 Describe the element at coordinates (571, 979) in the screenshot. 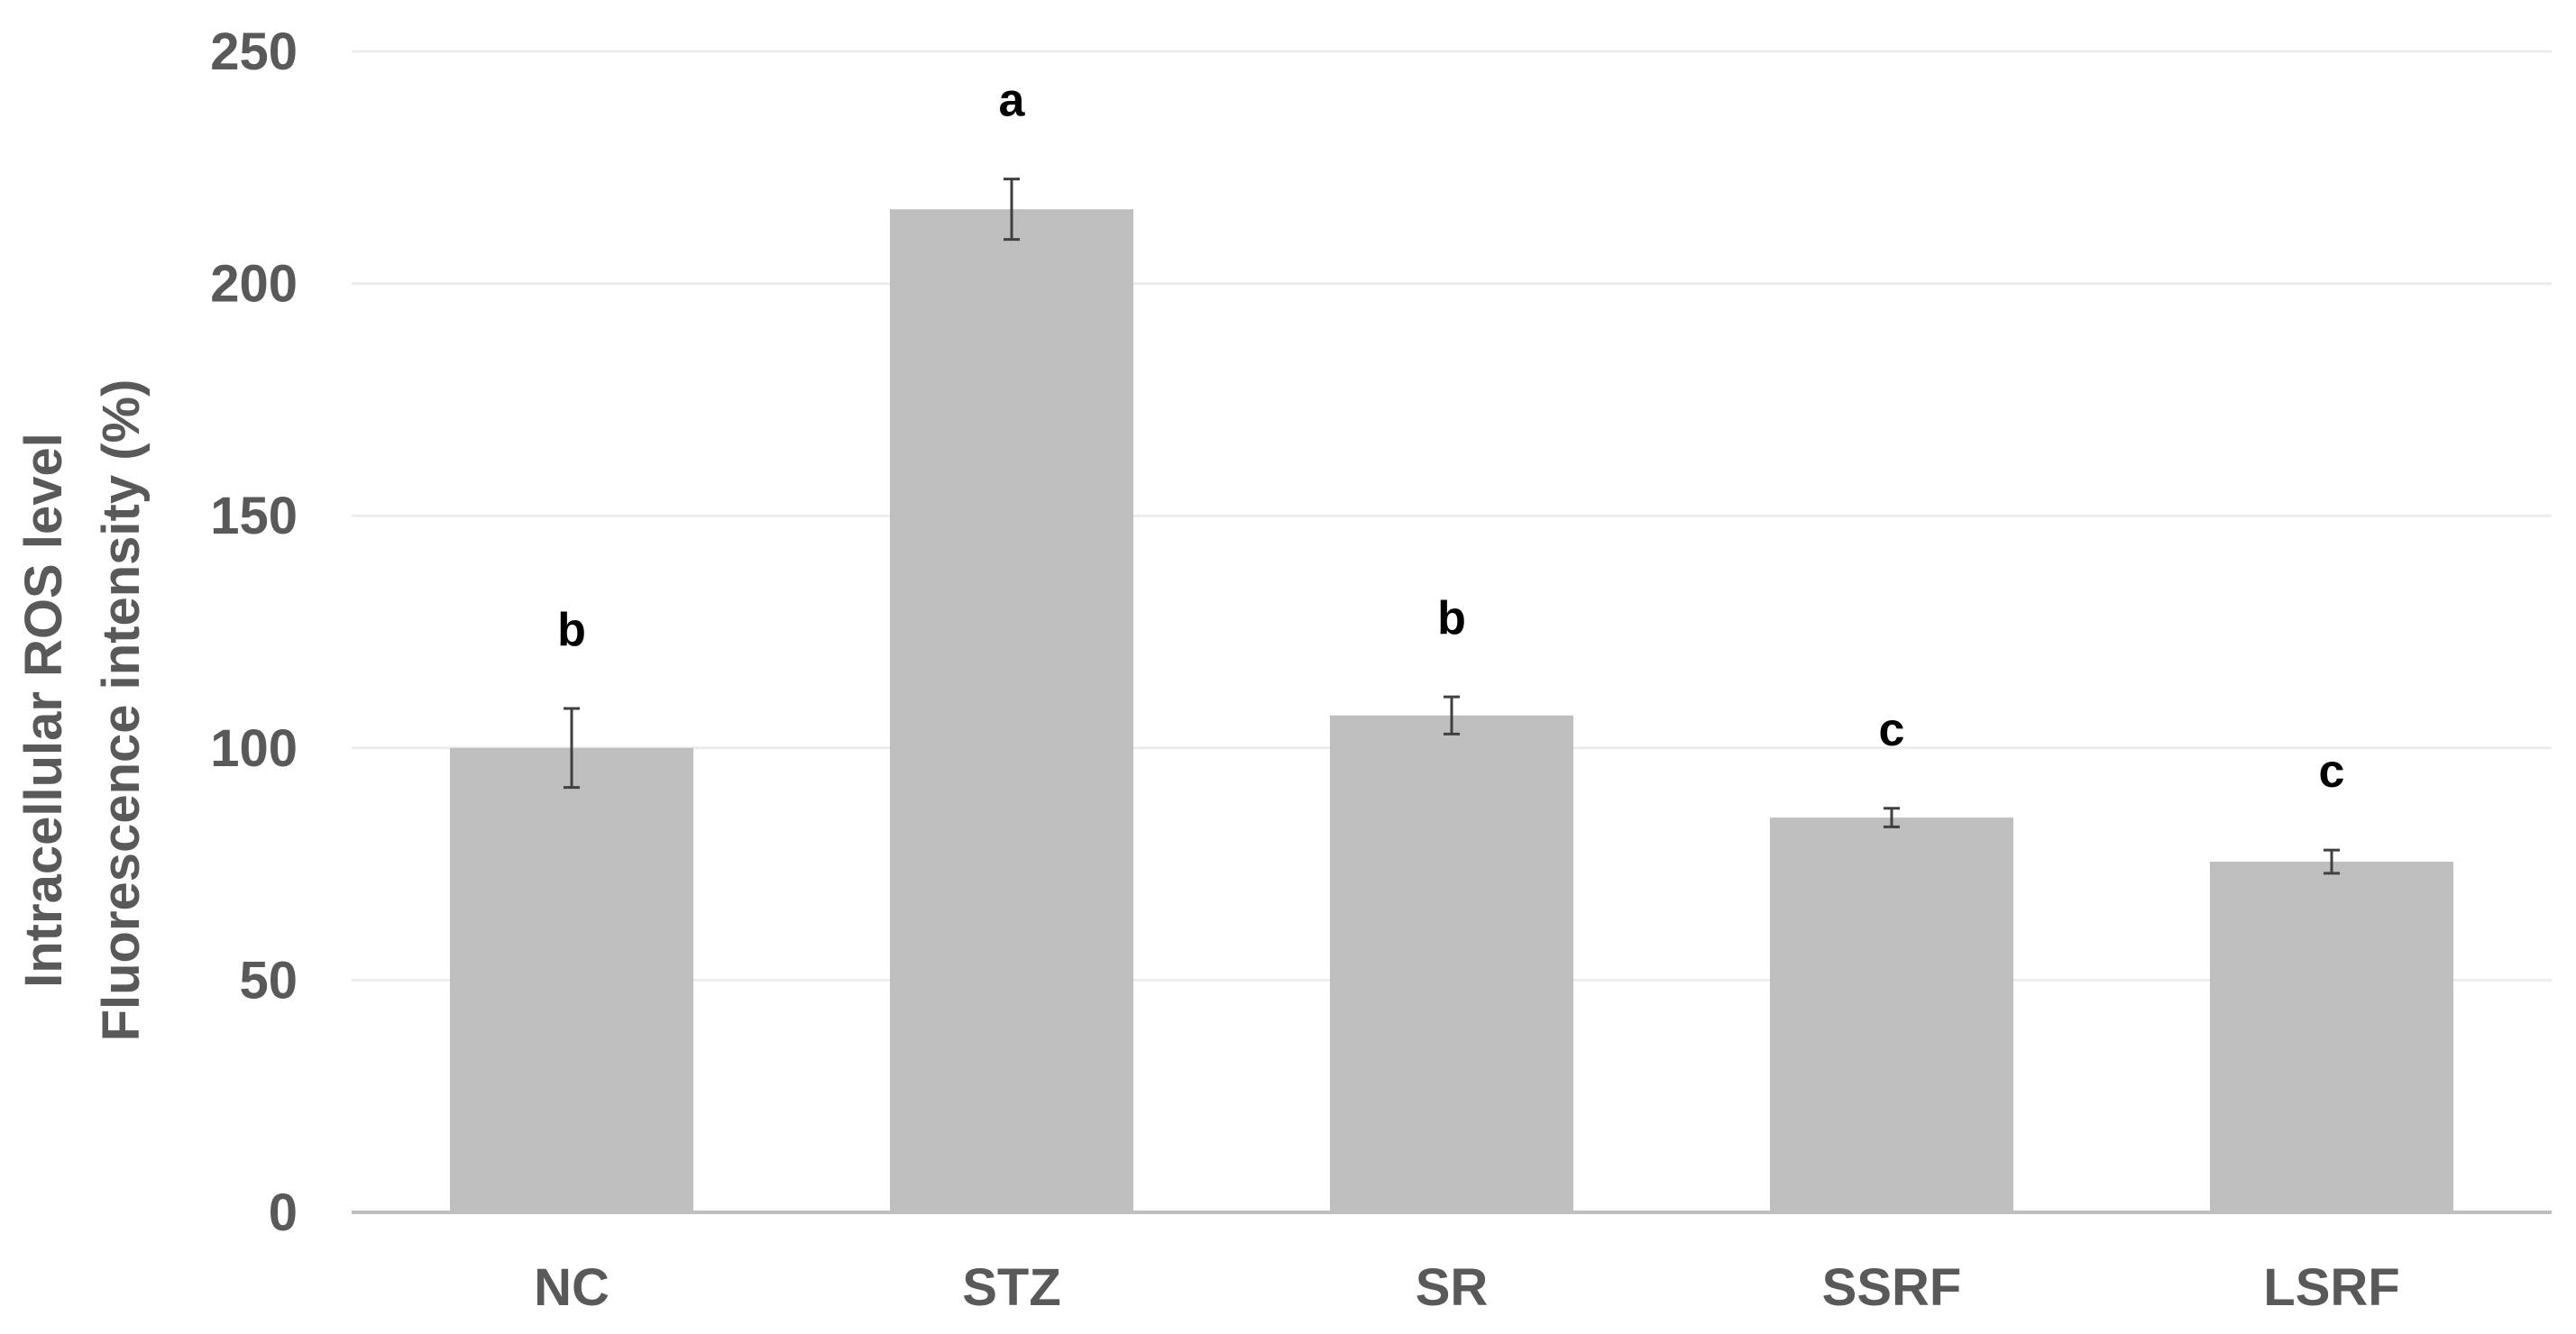

I see `bar-nc` at that location.